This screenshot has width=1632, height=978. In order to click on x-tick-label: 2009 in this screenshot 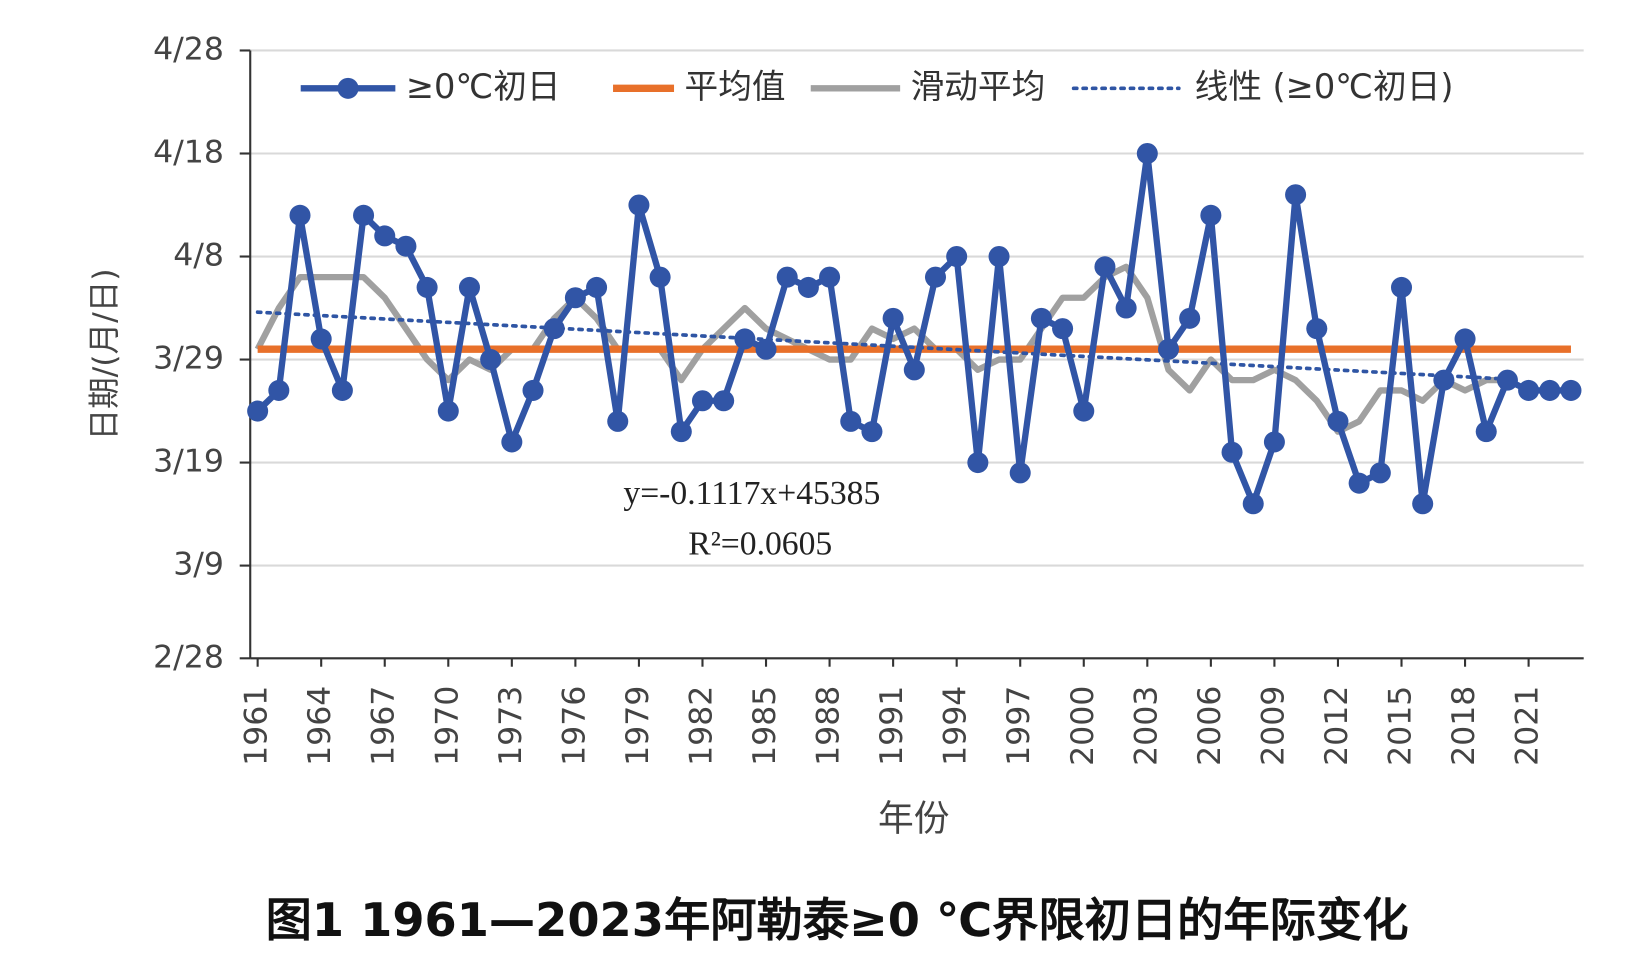, I will do `click(1273, 726)`.